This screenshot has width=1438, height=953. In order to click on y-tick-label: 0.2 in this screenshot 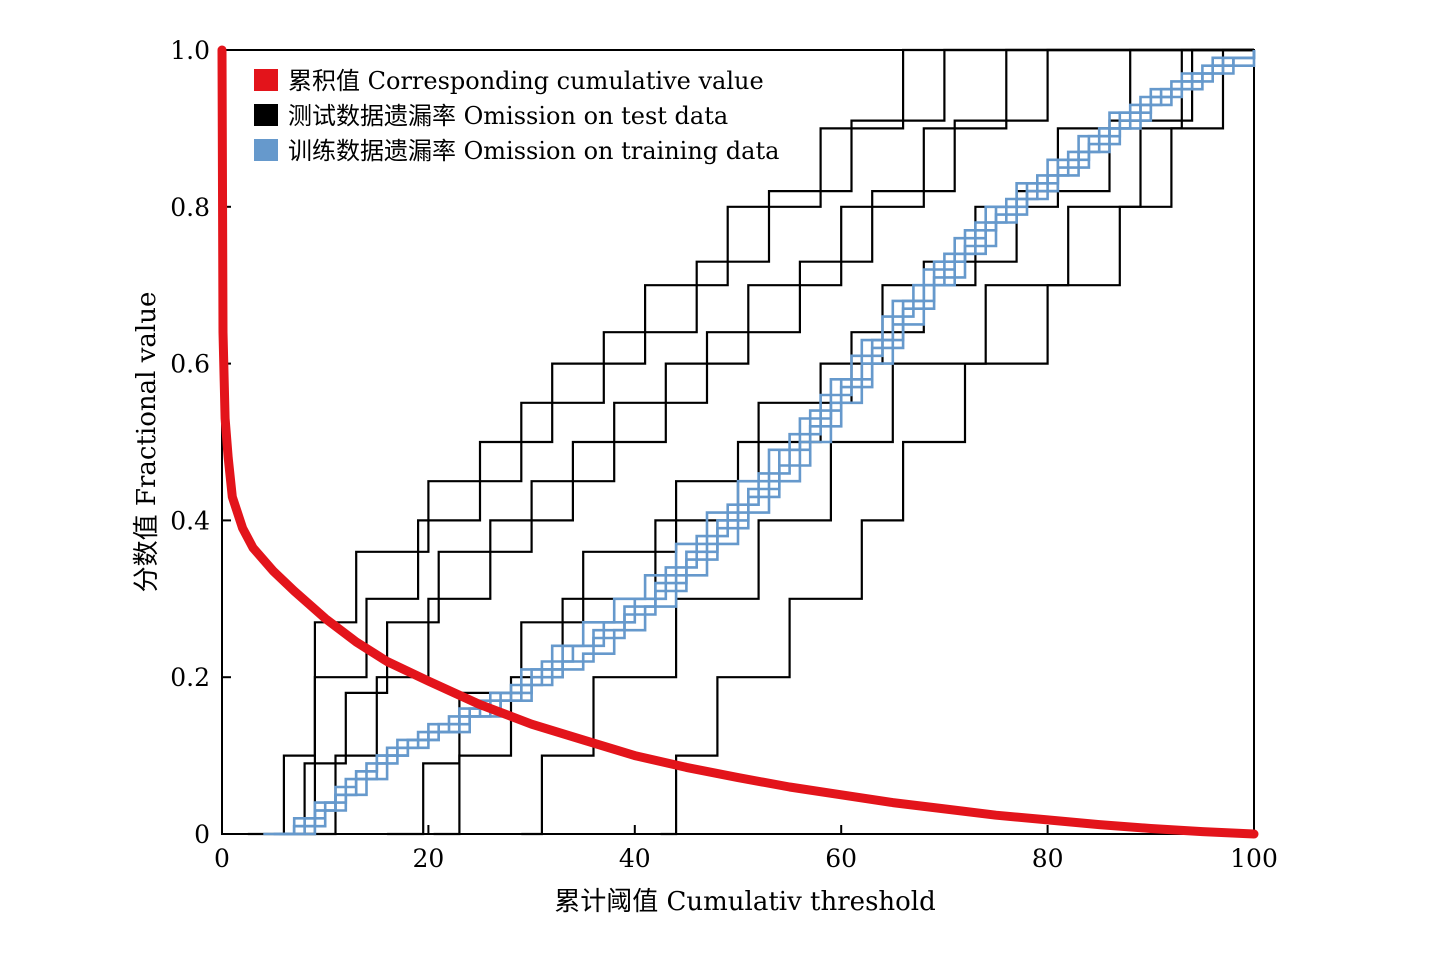, I will do `click(190, 677)`.